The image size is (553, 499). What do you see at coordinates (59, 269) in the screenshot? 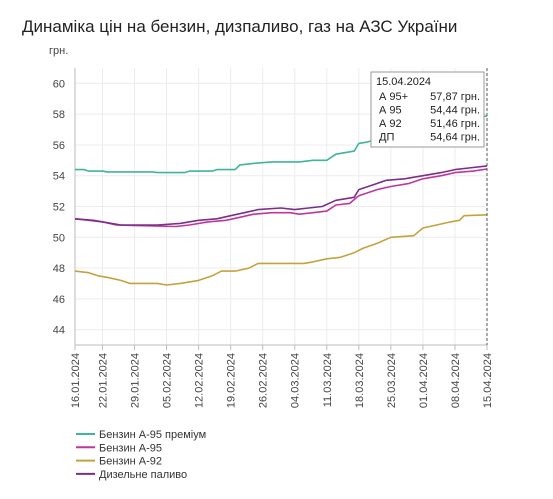
I see `y-tick-label: 48` at bounding box center [59, 269].